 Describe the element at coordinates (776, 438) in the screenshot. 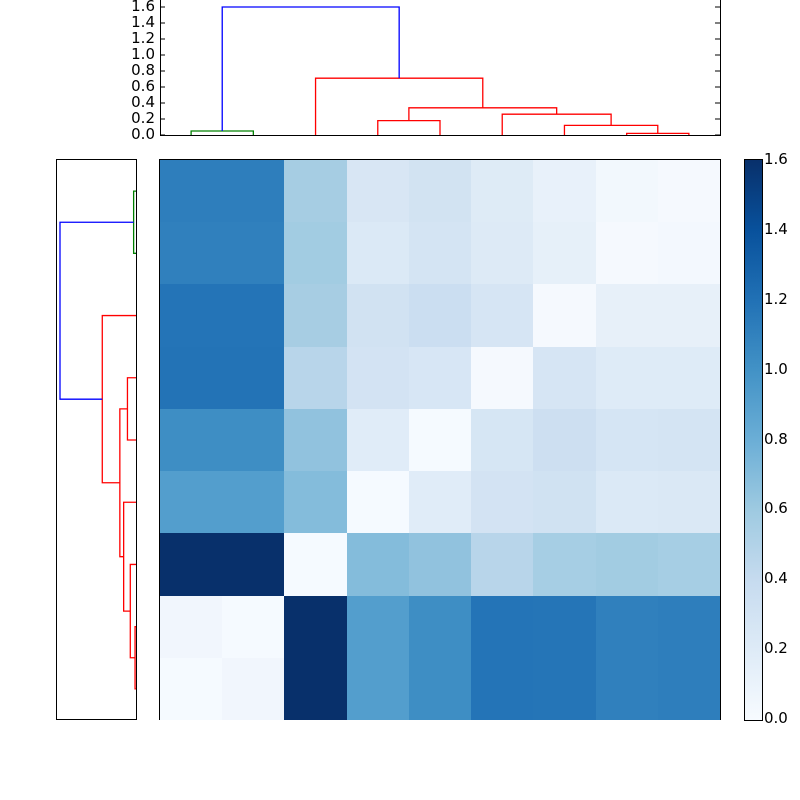

I see `colorbar-tick-label: 0.8` at that location.